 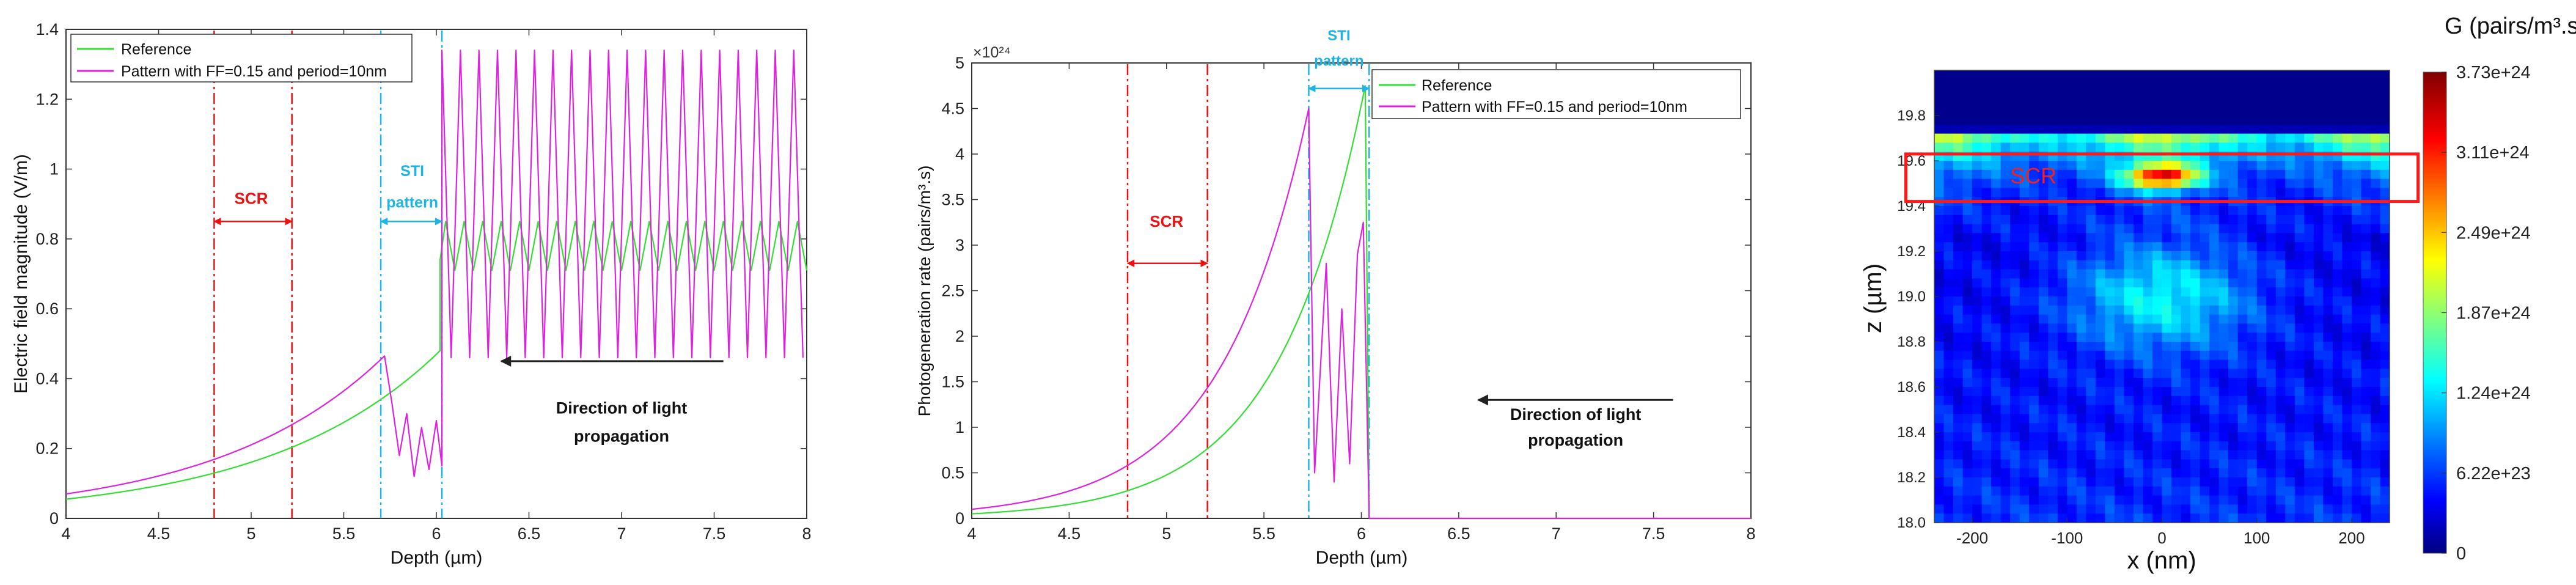 What do you see at coordinates (1911, 251) in the screenshot?
I see `y-tick-label: 19.2` at bounding box center [1911, 251].